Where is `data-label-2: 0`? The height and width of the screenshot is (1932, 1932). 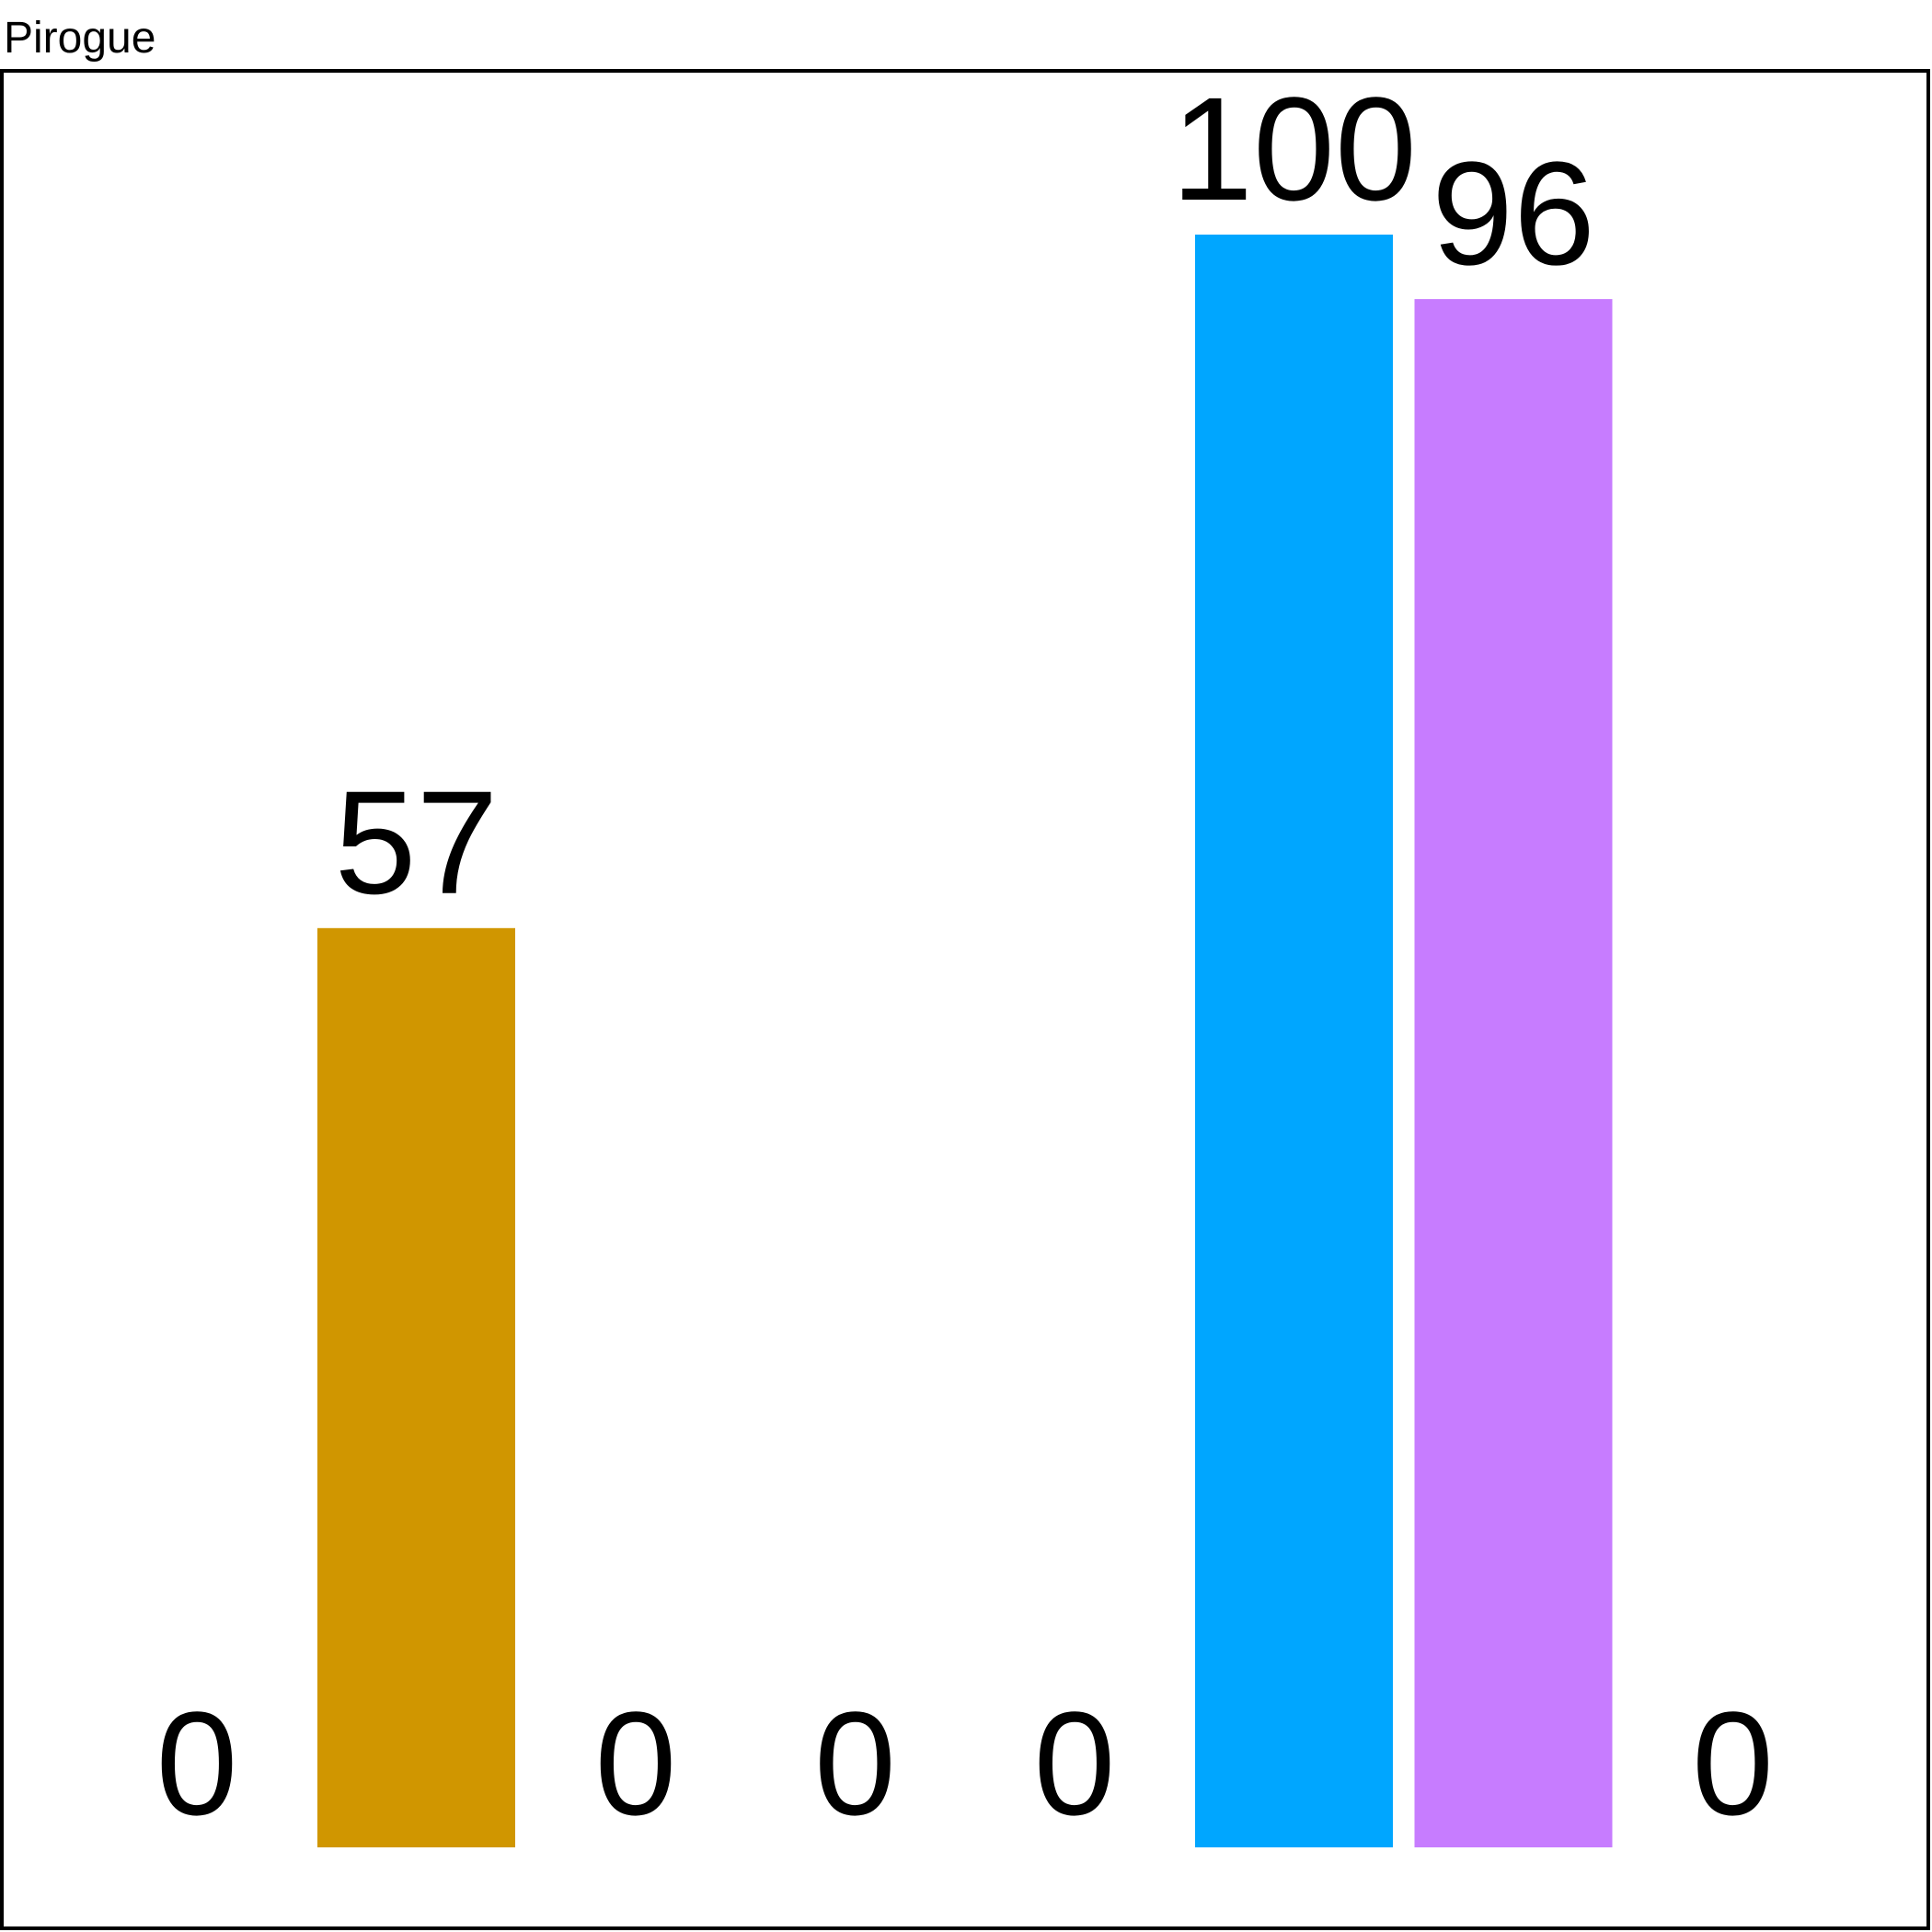
data-label-2: 0 is located at coordinates (636, 1763).